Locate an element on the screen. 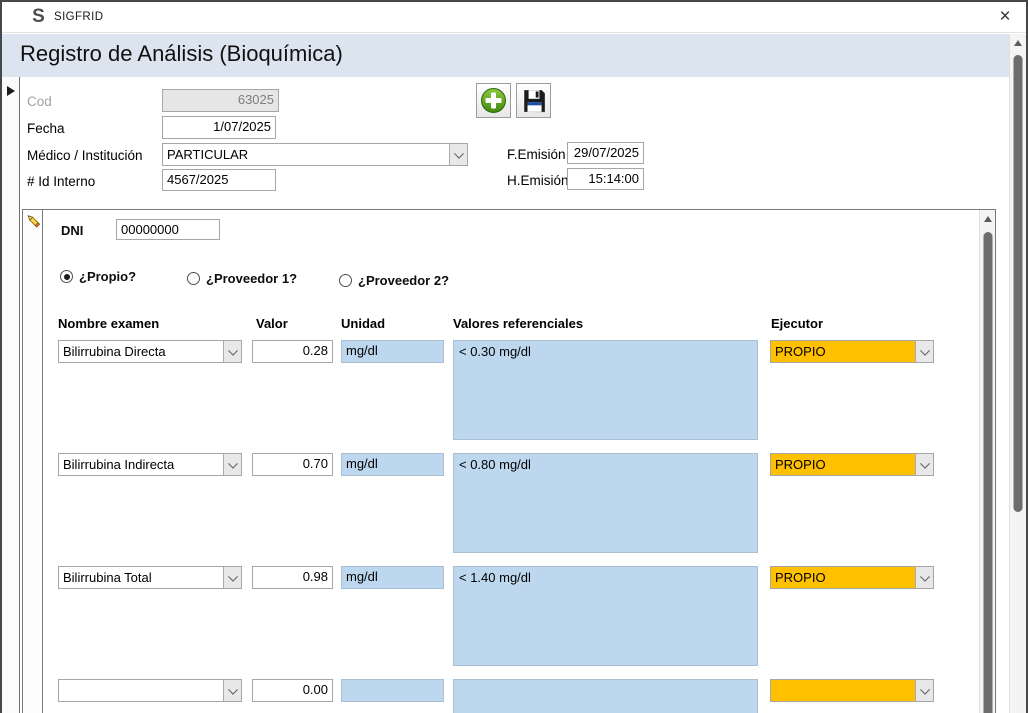 This screenshot has width=1028, height=713. valores-referenciales-field: < 0.80 mg/dl is located at coordinates (605, 503).